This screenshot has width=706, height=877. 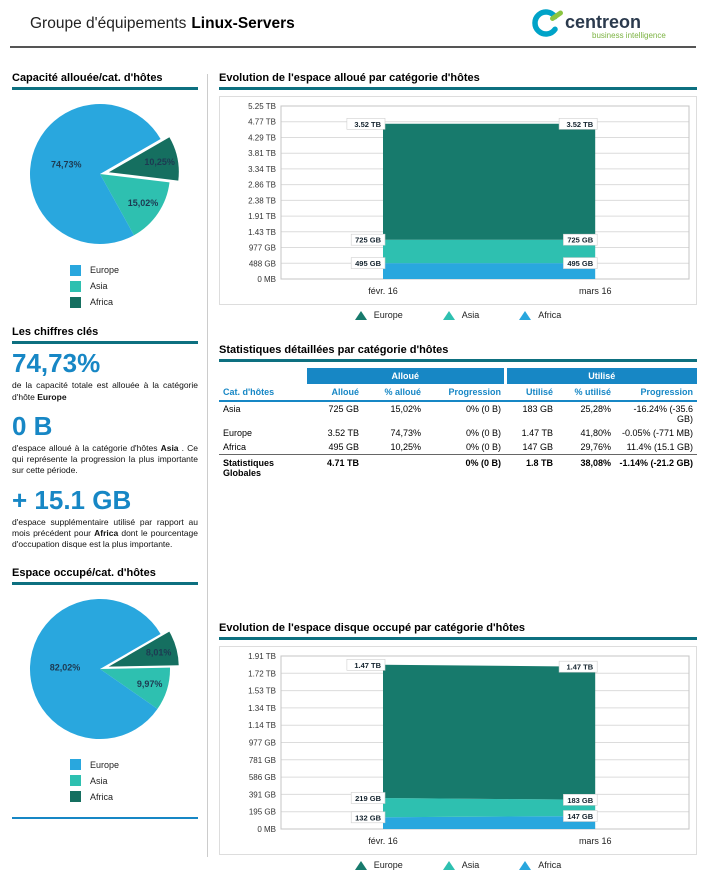 What do you see at coordinates (489, 808) in the screenshot?
I see `area-band-asia` at bounding box center [489, 808].